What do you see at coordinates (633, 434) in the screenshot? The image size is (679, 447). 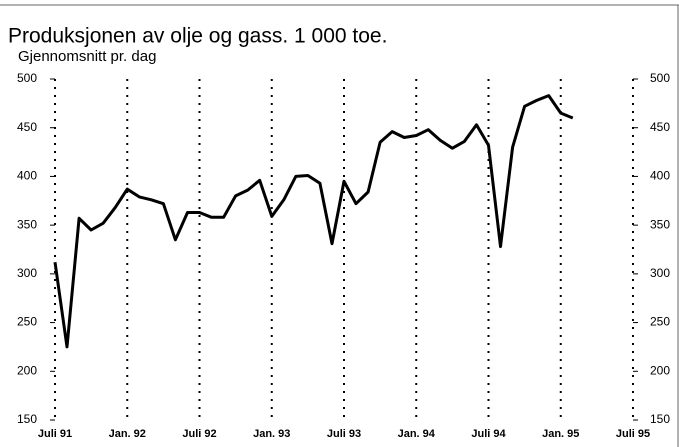 I see `x-tick-label: Juli 95` at bounding box center [633, 434].